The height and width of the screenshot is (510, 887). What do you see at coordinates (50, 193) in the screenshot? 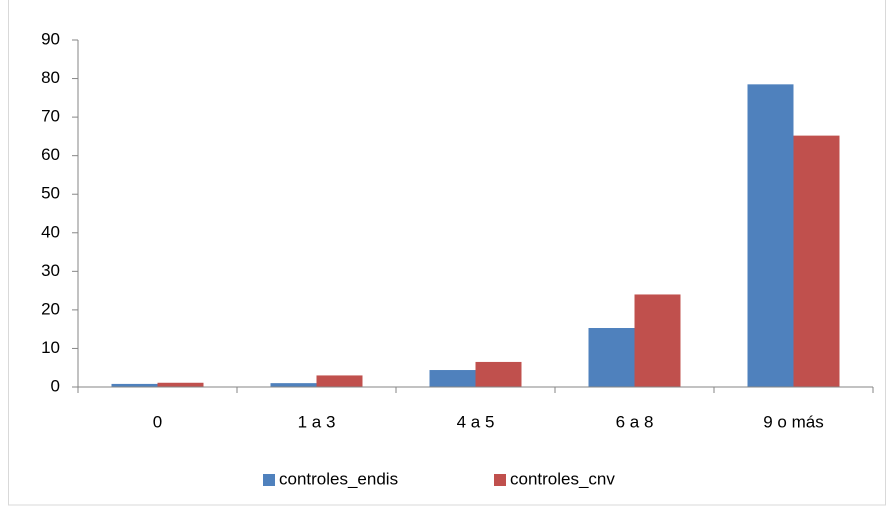
I see `y-tick-label: 50` at bounding box center [50, 193].